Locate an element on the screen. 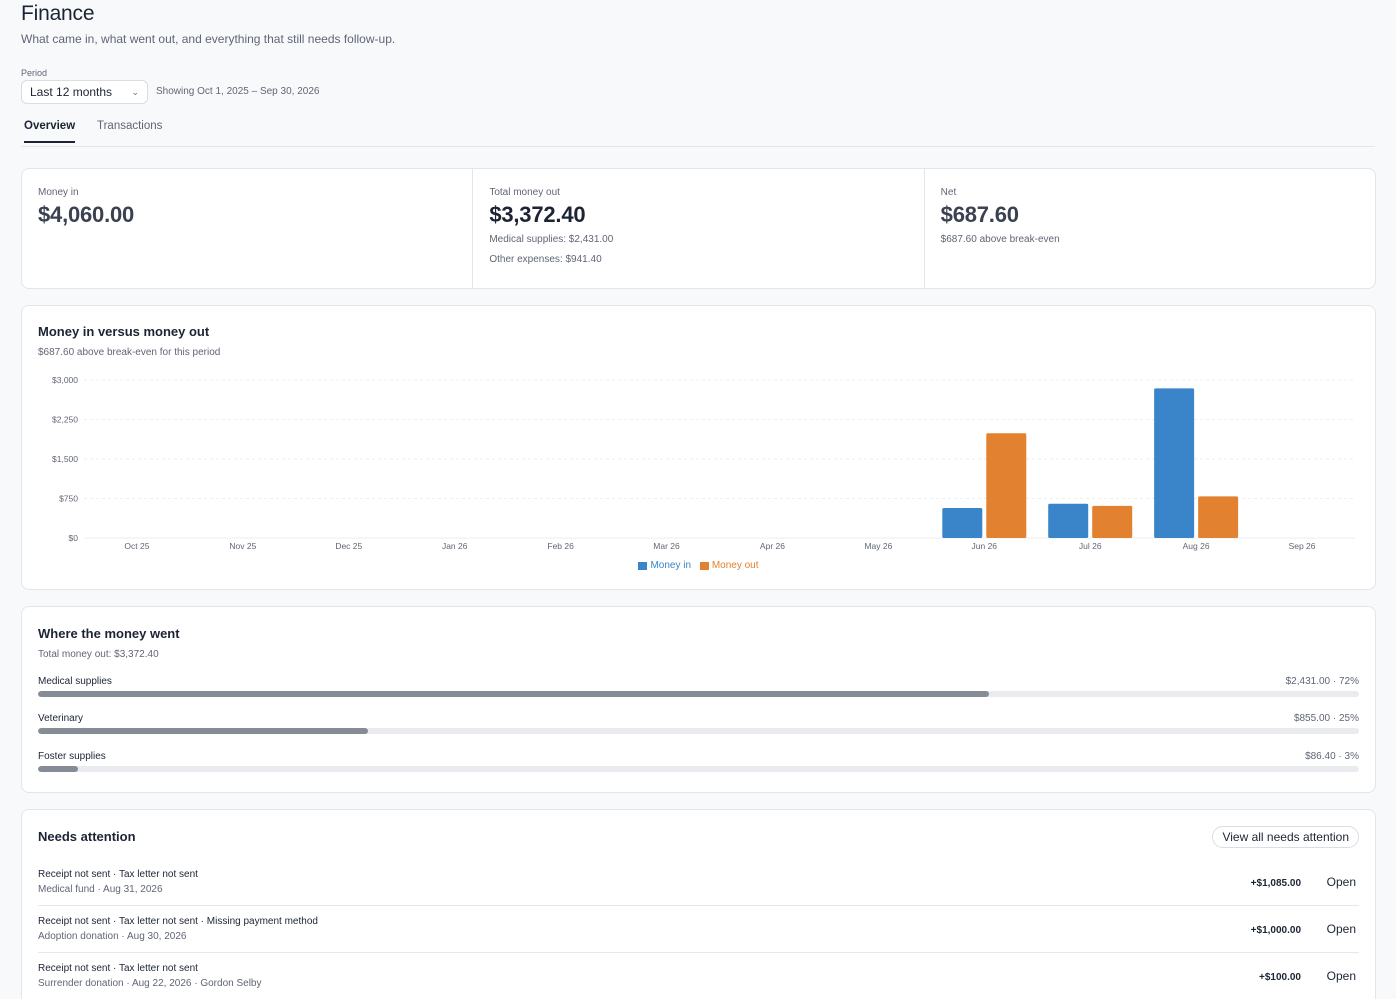 The height and width of the screenshot is (999, 1396). legend-money-in: Money in is located at coordinates (664, 565).